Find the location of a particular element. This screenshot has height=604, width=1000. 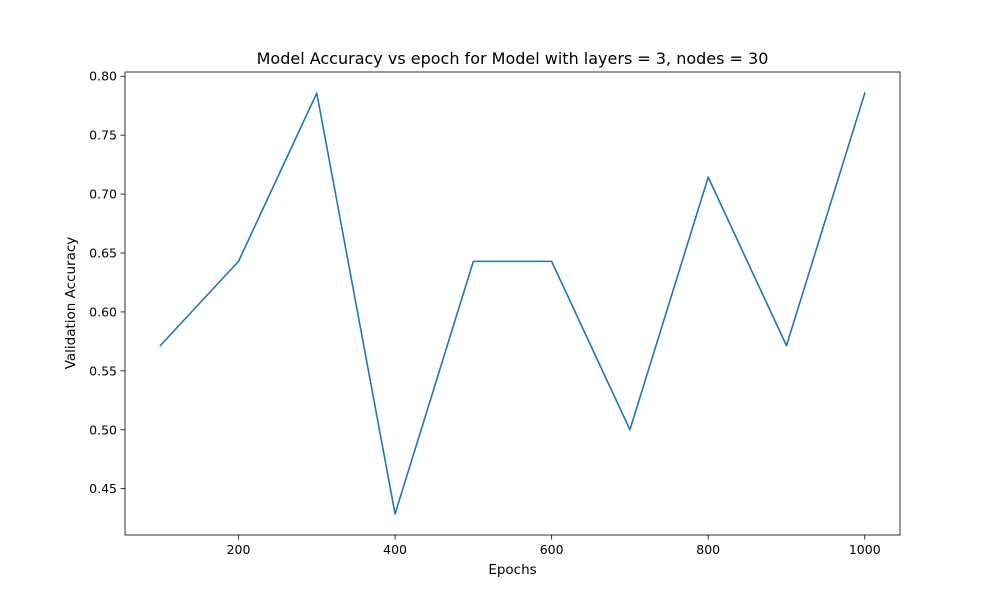

y-tick-label: 0.75 is located at coordinates (103, 135).